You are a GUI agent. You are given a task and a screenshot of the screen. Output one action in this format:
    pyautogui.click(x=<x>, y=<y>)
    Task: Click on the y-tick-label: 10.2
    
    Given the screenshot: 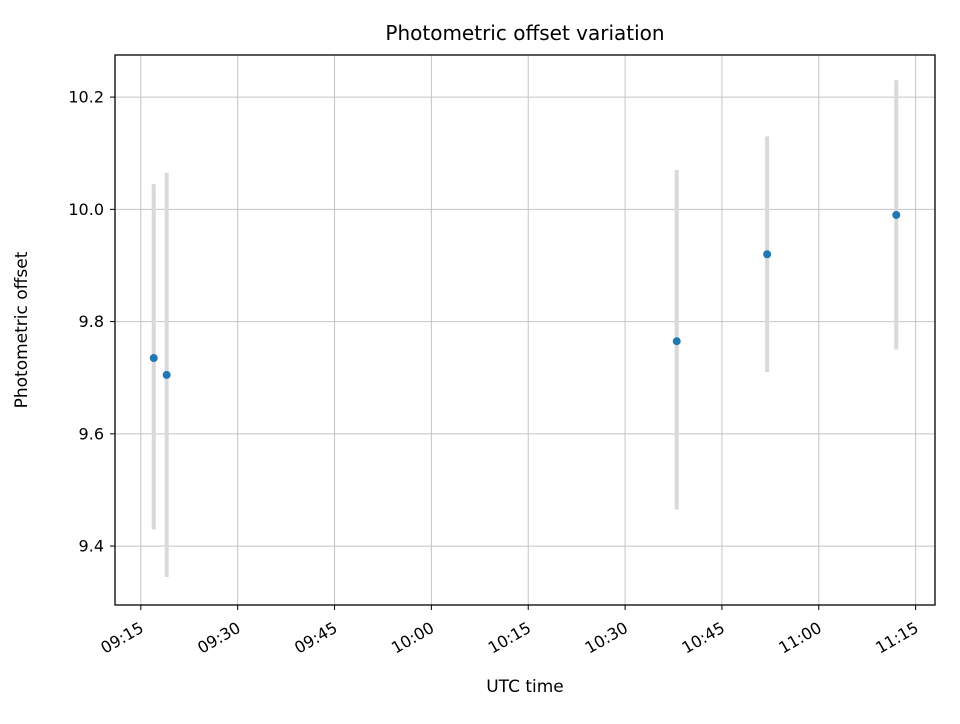 What is the action you would take?
    pyautogui.click(x=86, y=97)
    